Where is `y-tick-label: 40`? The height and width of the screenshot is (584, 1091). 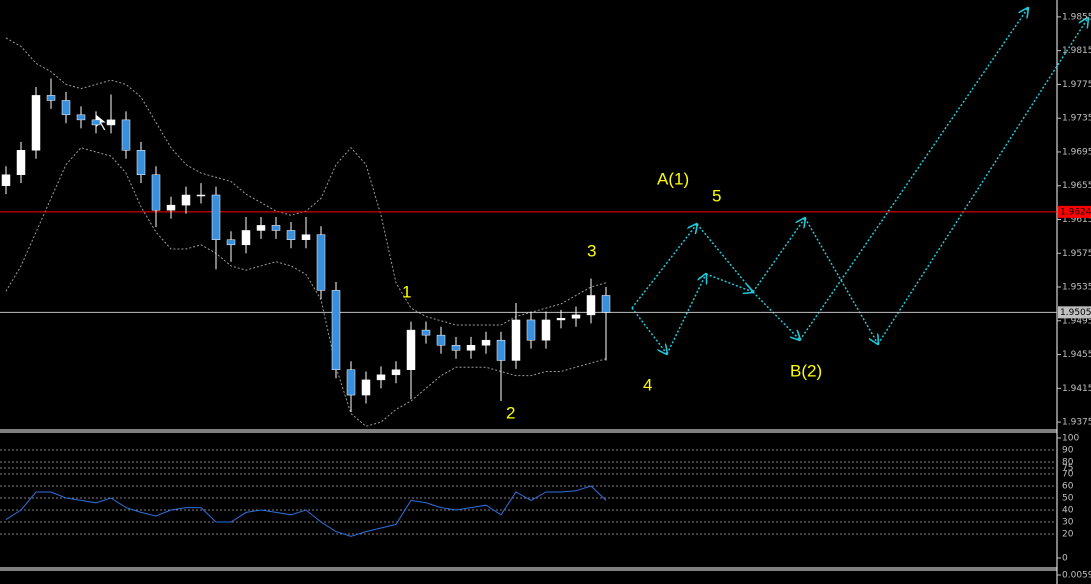 y-tick-label: 40 is located at coordinates (1068, 511).